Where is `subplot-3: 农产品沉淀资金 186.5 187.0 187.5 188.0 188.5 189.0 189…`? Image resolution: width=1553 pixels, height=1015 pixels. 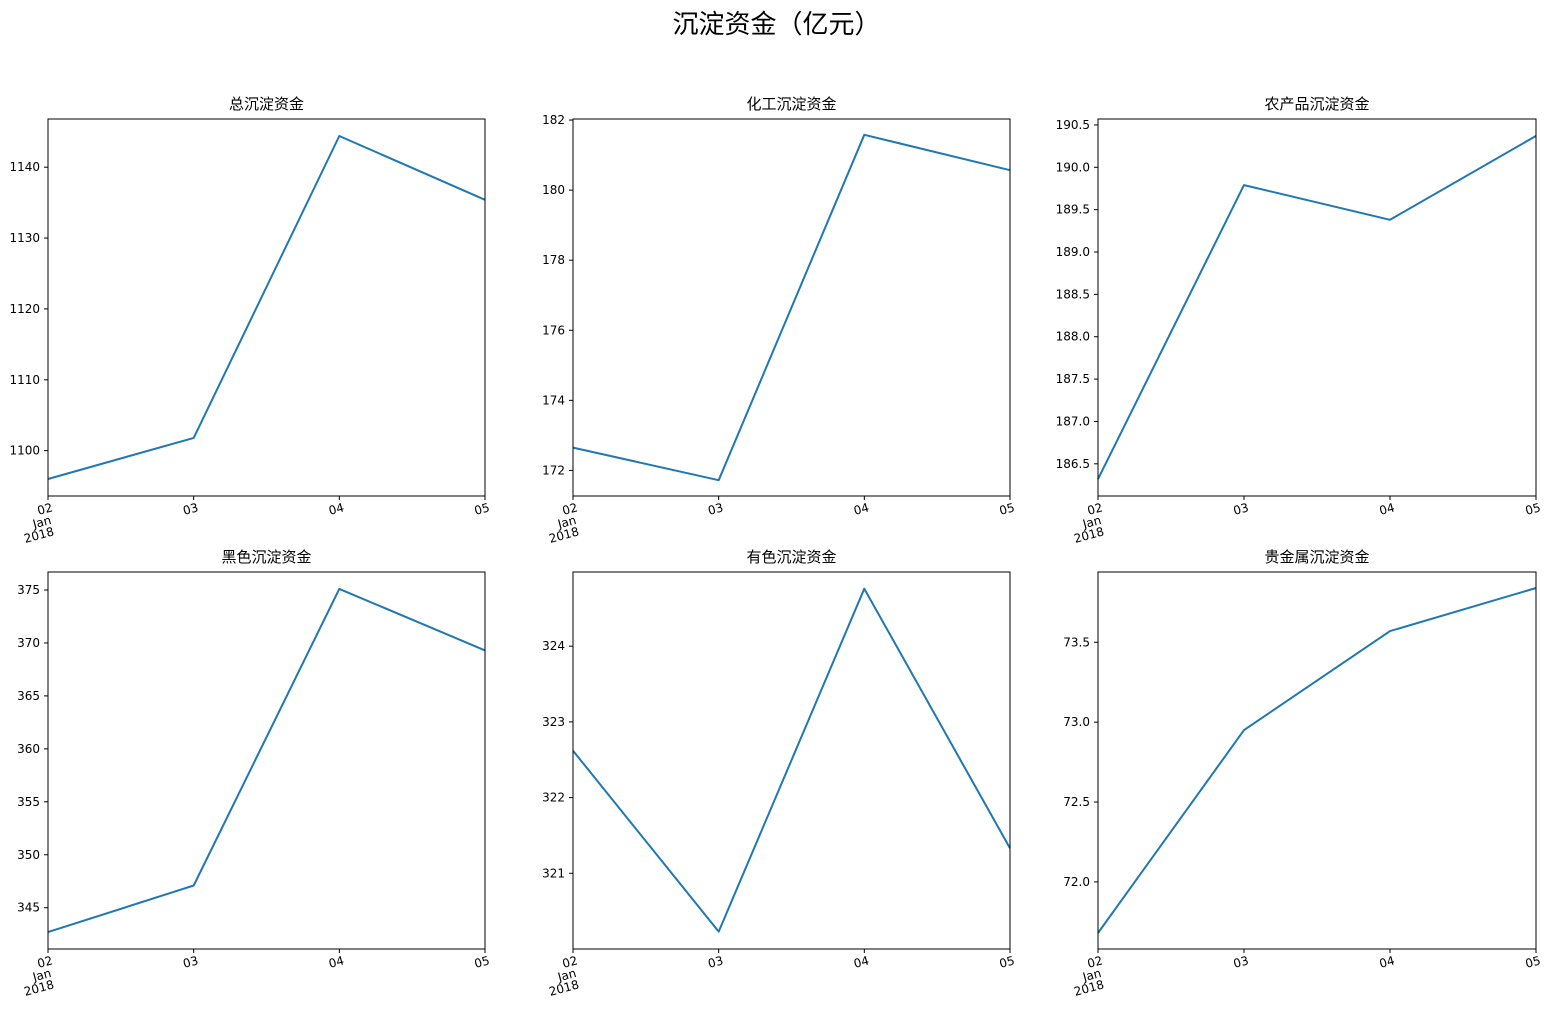
subplot-3: 农产品沉淀资金 186.5 187.0 187.5 188.0 188.5 189.0 189… is located at coordinates (1299, 320).